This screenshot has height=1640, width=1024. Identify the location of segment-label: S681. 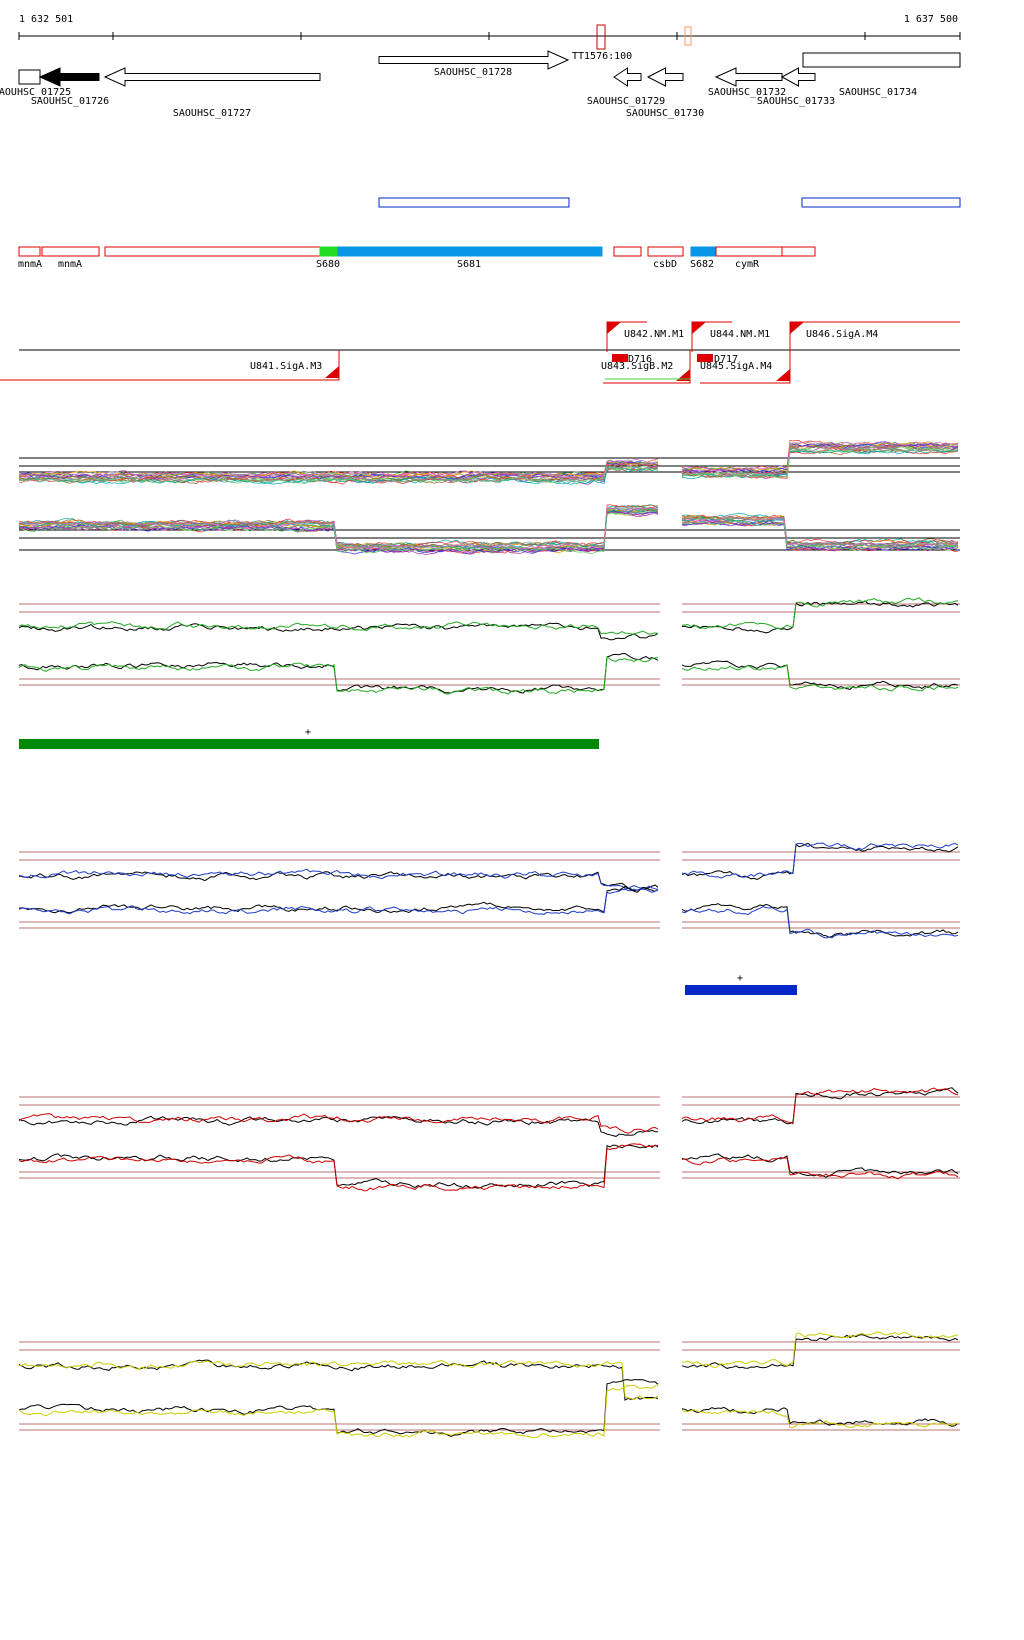
(469, 264).